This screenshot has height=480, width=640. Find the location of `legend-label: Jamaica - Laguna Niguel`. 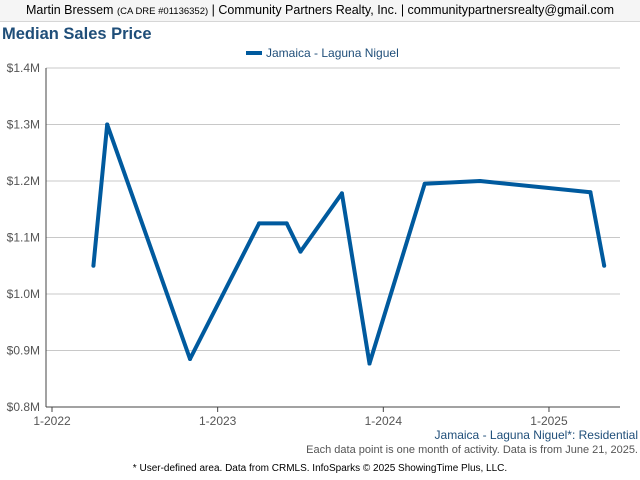

legend-label: Jamaica - Laguna Niguel is located at coordinates (332, 53).